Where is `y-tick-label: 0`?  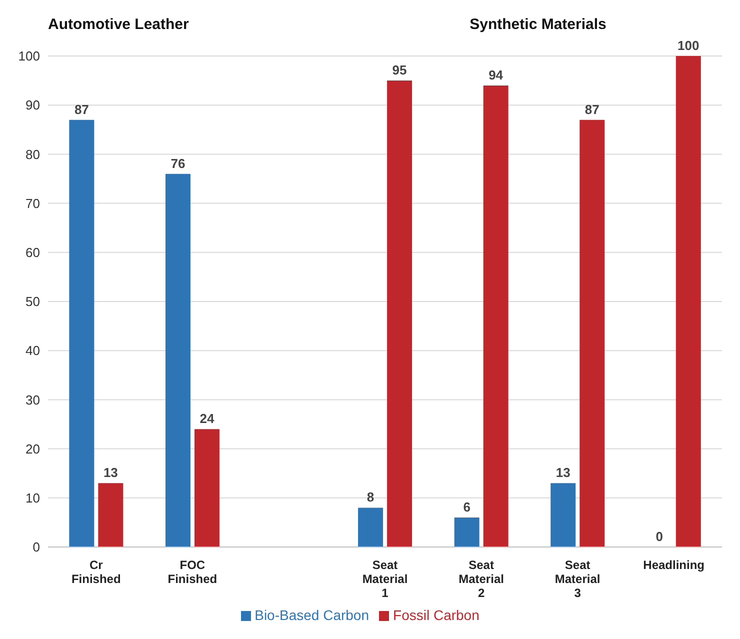
y-tick-label: 0 is located at coordinates (36, 547).